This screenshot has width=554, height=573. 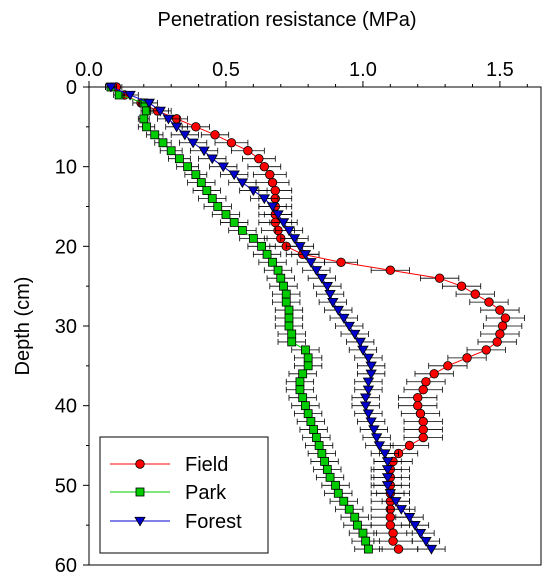 I want to click on x-tick-label: 1.0, so click(x=363, y=70).